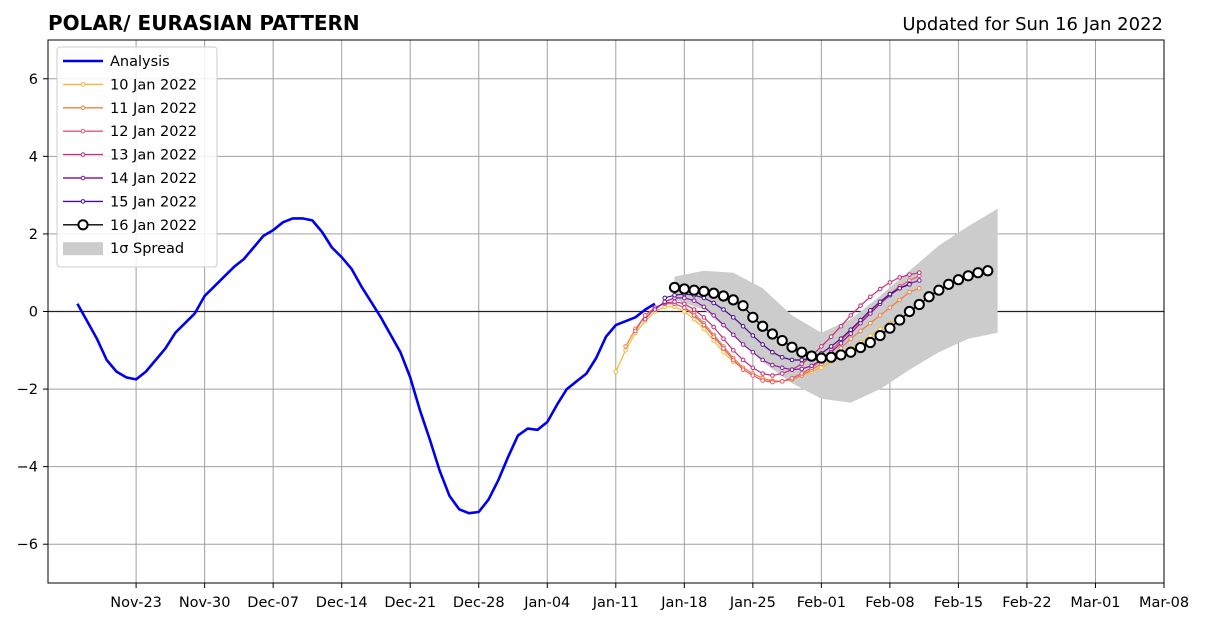 The image size is (1205, 622). Describe the element at coordinates (821, 603) in the screenshot. I see `x-tick-label: Feb-01` at that location.